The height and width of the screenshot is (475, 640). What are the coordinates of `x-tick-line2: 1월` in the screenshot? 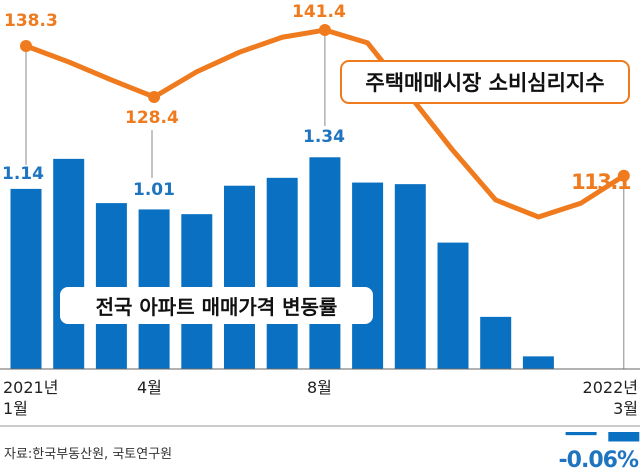 It's located at (15, 408).